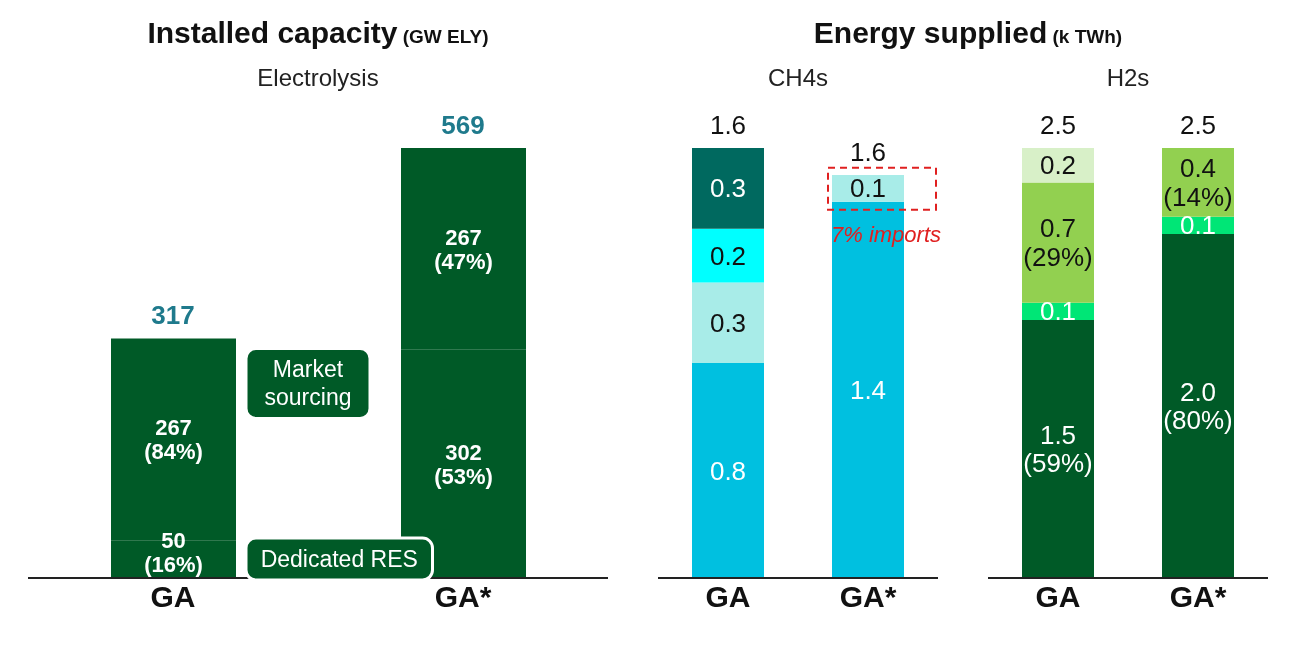 This screenshot has height=645, width=1302. I want to click on data-label: 2.0 (80%), so click(1198, 406).